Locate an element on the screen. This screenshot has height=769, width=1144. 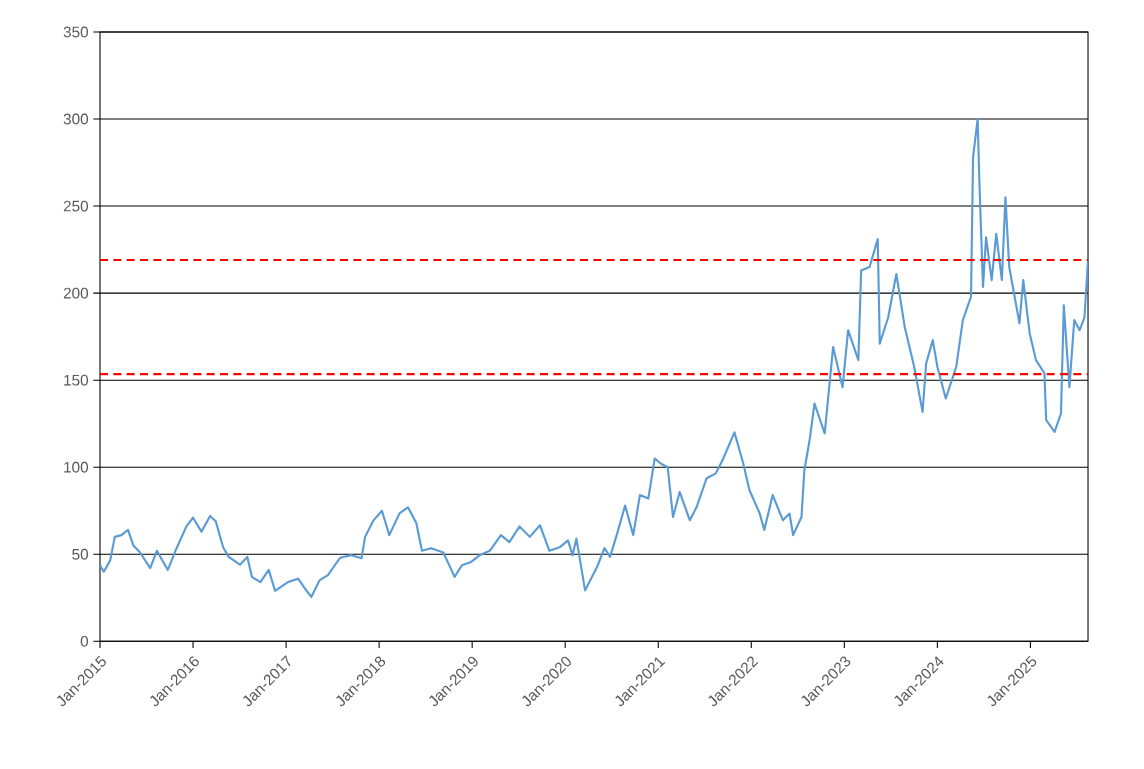
y-tick-label: 350 is located at coordinates (76, 32).